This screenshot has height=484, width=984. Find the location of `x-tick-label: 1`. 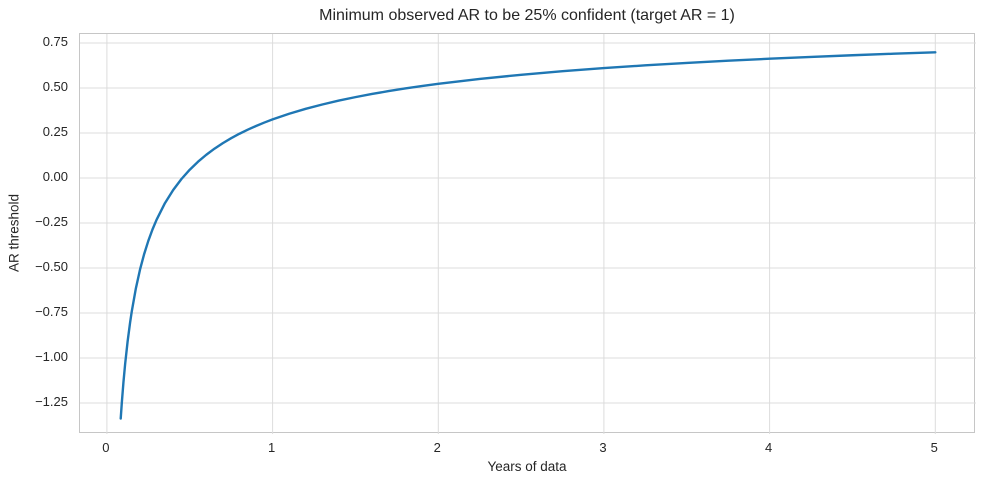

x-tick-label: 1 is located at coordinates (271, 447).